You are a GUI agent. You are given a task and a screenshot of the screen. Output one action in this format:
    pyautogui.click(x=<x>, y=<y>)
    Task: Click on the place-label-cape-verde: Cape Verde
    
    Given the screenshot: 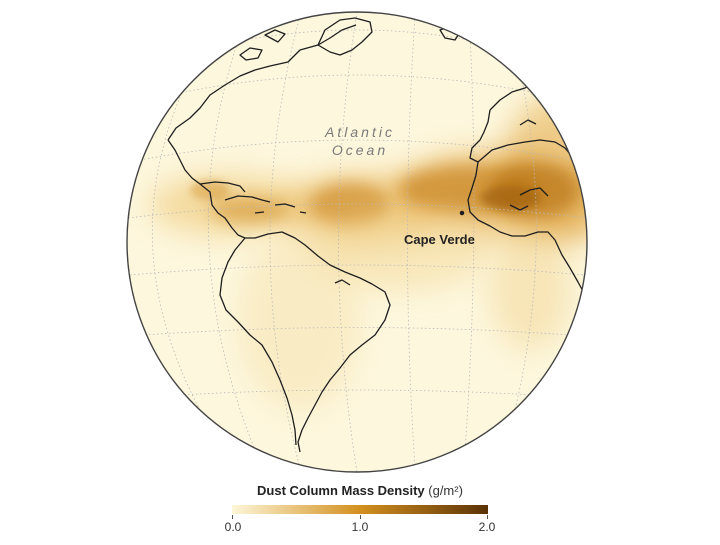 What is the action you would take?
    pyautogui.click(x=439, y=239)
    